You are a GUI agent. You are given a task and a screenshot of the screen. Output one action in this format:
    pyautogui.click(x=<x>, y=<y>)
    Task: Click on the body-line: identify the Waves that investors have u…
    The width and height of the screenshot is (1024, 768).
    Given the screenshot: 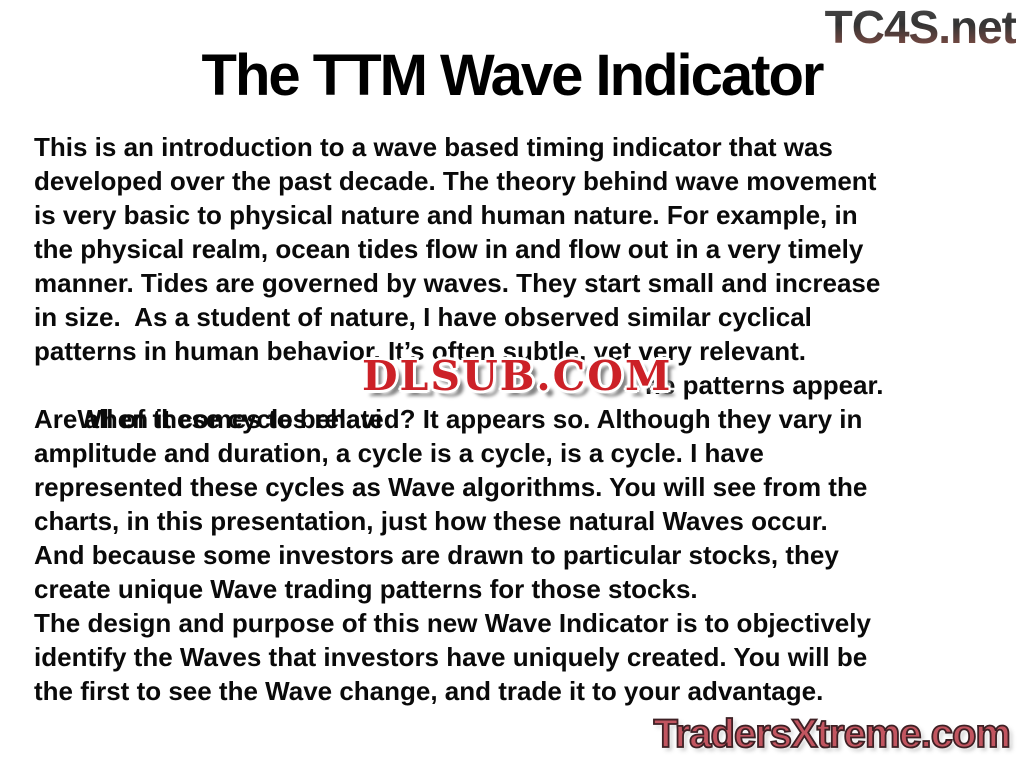 What is the action you would take?
    pyautogui.click(x=451, y=657)
    